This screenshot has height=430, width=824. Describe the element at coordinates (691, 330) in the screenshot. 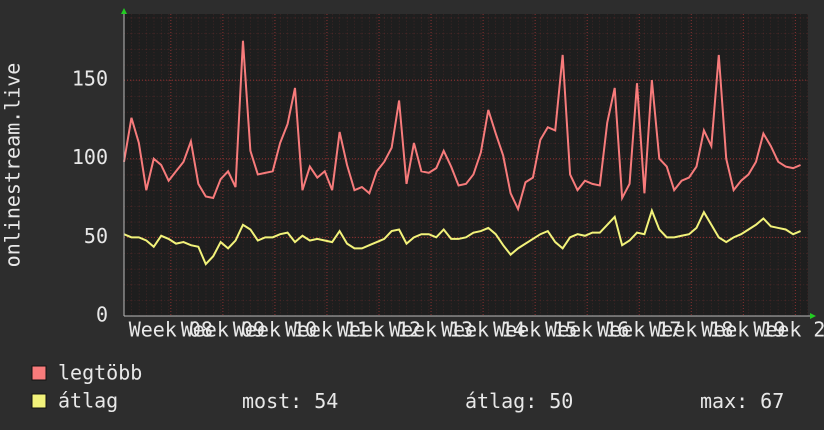

I see `x-tick-label: Week 18` at that location.